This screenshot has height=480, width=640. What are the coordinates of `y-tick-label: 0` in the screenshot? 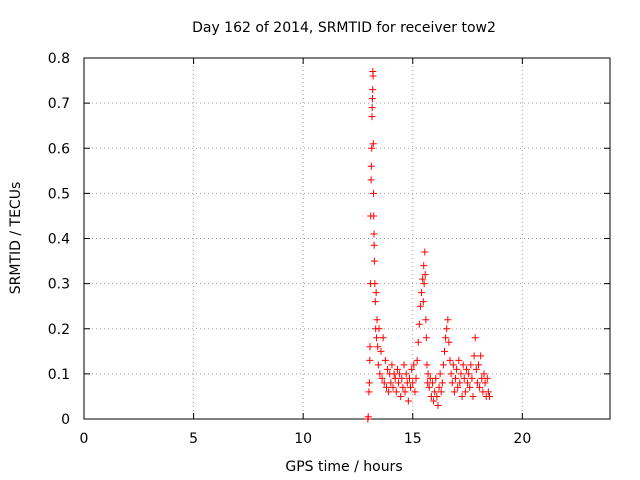 It's located at (65, 420).